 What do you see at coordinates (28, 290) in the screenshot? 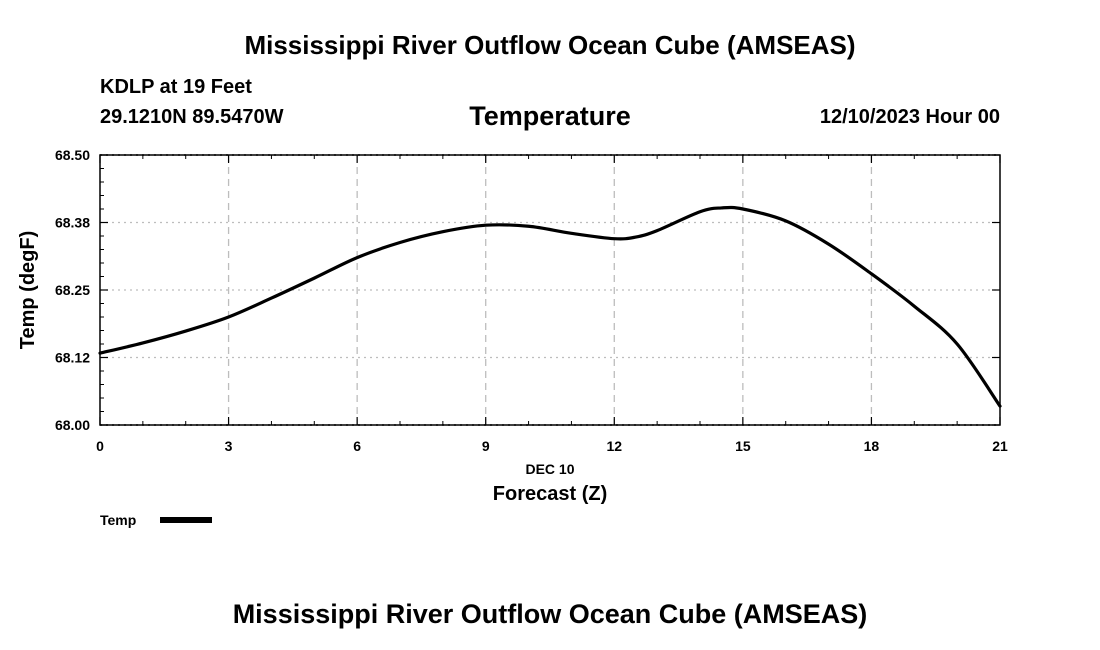
I see `y-axis-title: Temp (degF)` at bounding box center [28, 290].